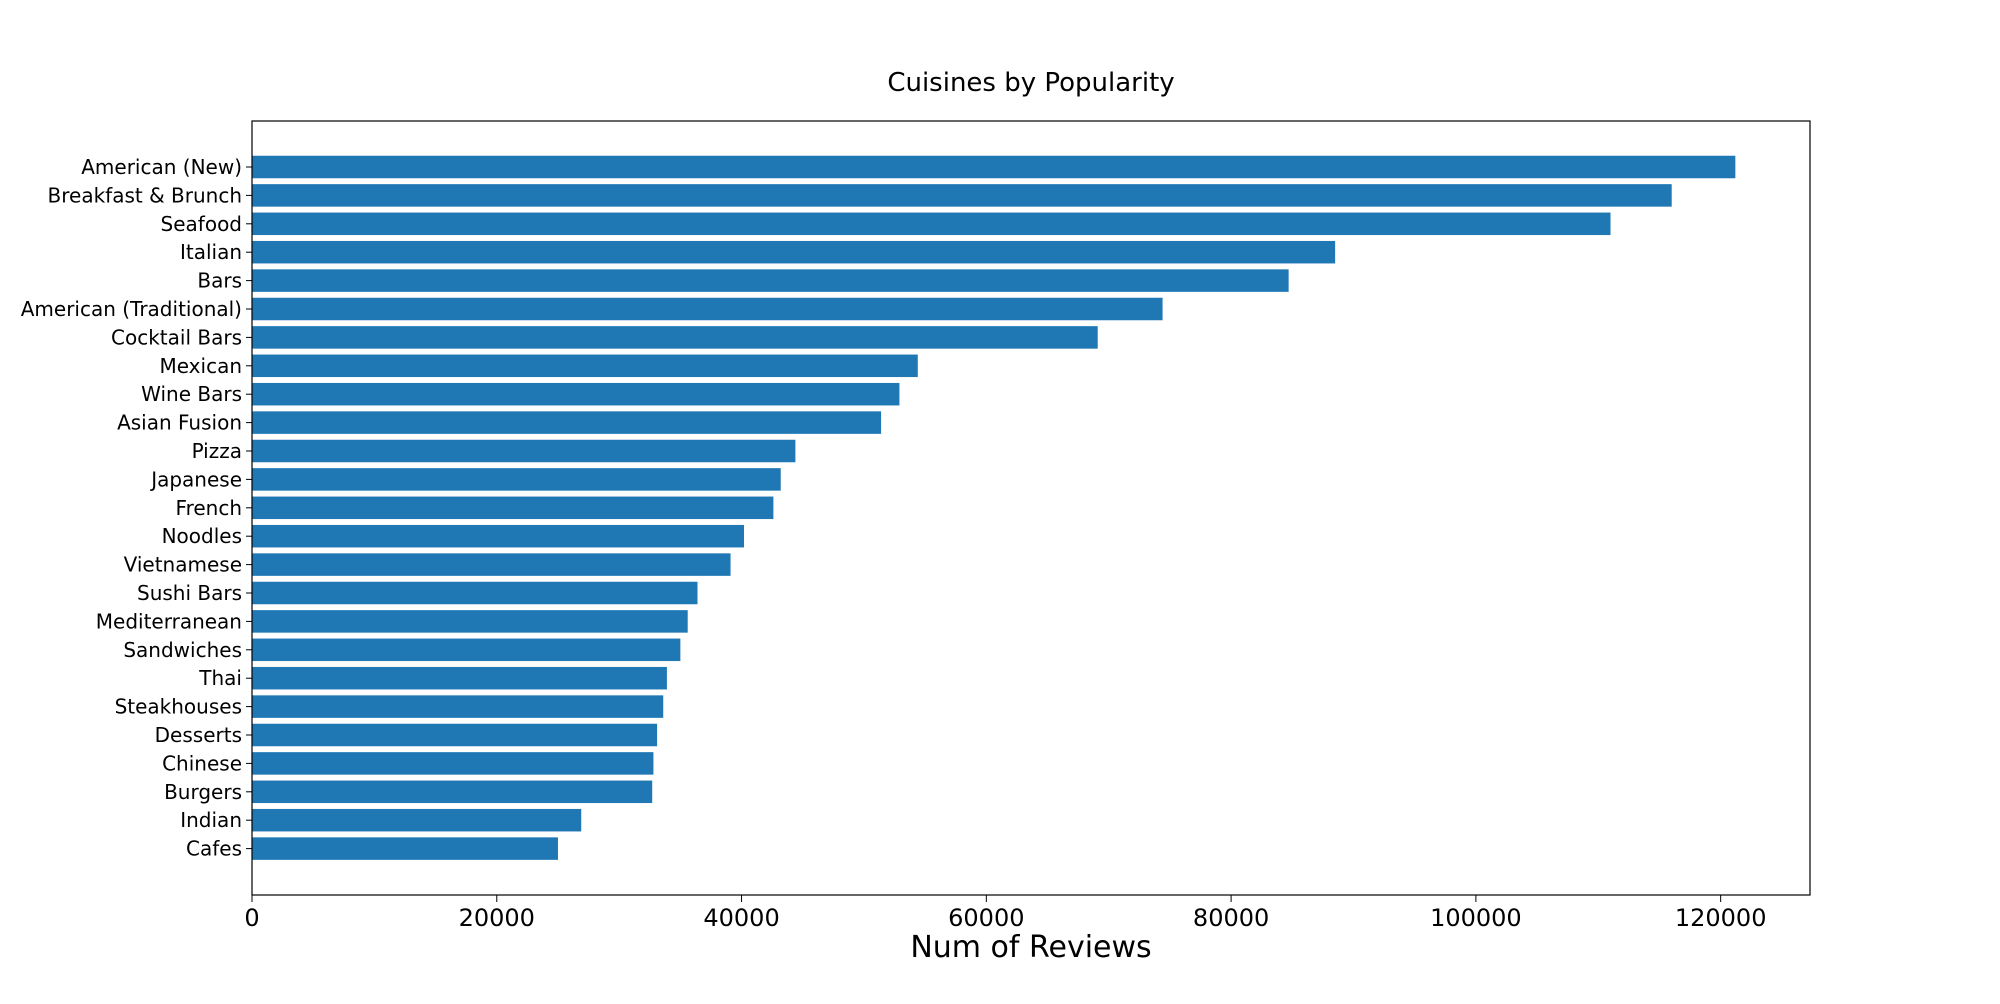 This screenshot has width=2000, height=1004. What do you see at coordinates (169, 621) in the screenshot?
I see `category-label: Mediterranean` at bounding box center [169, 621].